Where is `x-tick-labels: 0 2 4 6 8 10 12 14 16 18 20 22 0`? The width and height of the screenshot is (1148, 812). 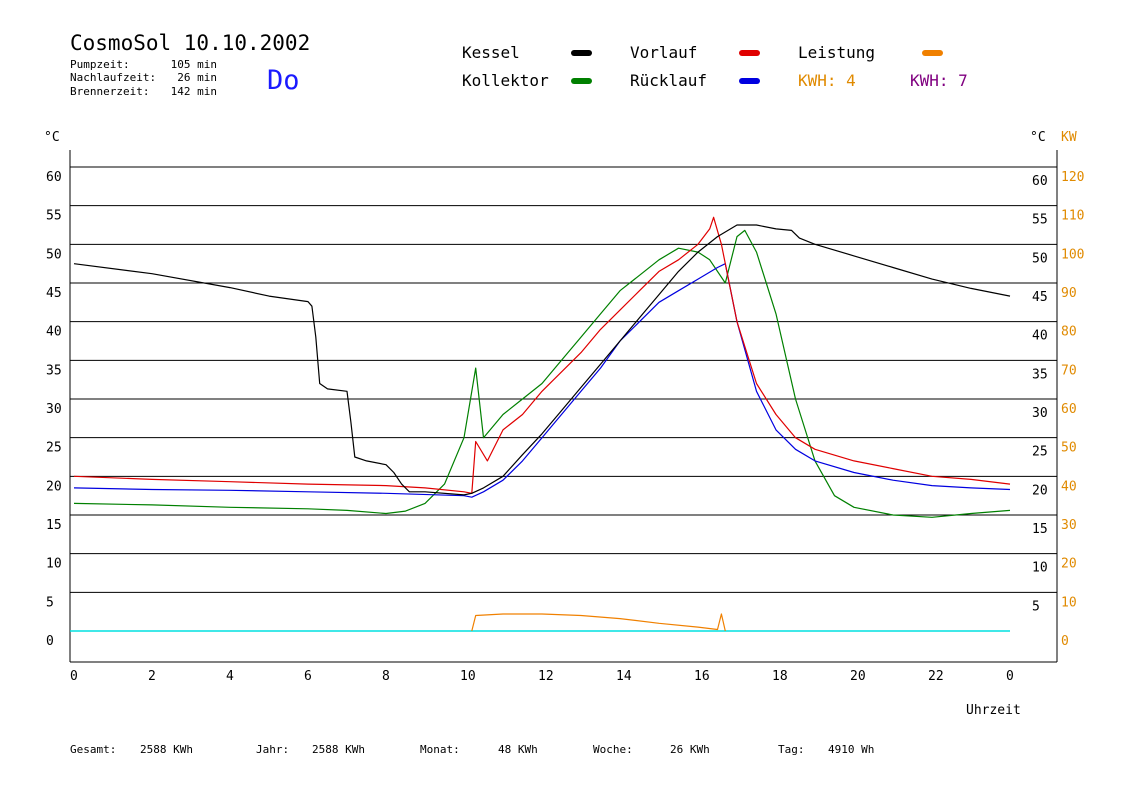
x-tick-labels: 0 2 4 6 8 10 12 14 16 18 20 22 0 is located at coordinates (542, 676).